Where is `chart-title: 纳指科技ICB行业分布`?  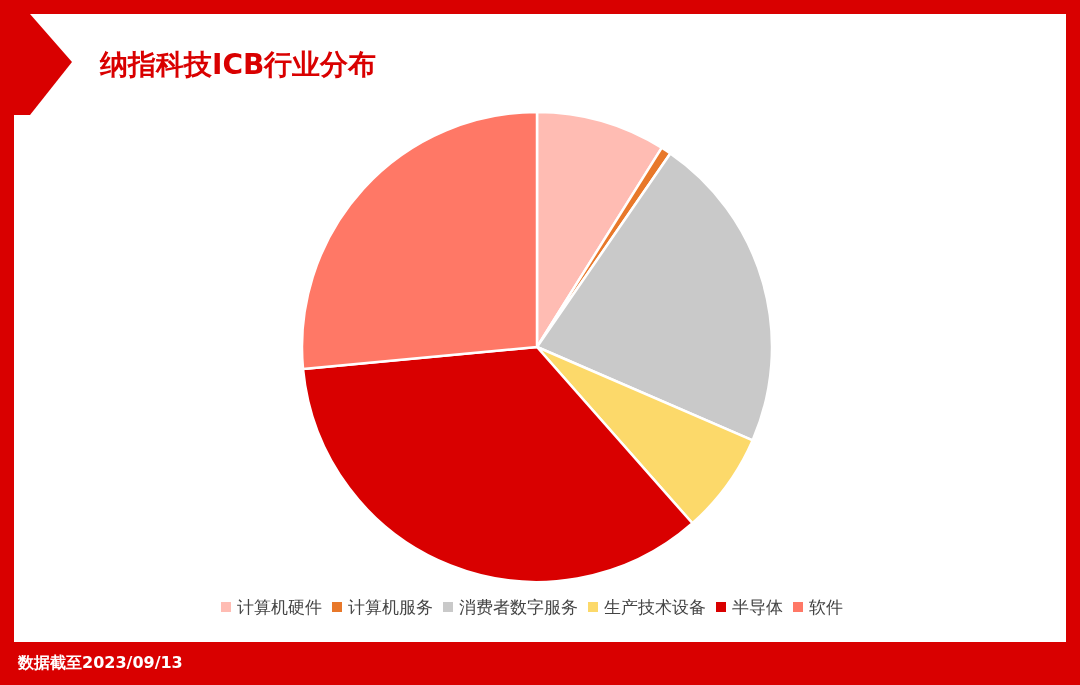 chart-title: 纳指科技ICB行业分布 is located at coordinates (238, 64).